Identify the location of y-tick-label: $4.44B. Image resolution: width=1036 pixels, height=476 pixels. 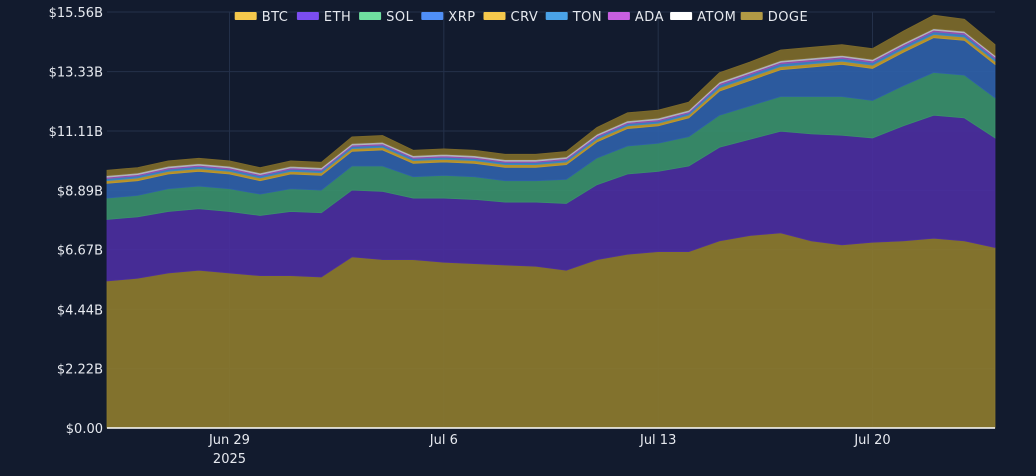
(80, 310).